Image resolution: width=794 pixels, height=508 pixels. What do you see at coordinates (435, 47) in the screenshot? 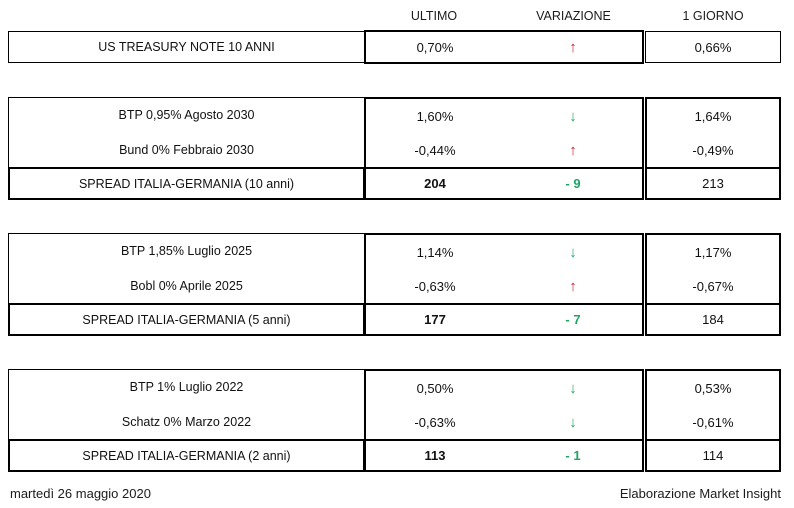
I see `us-treasury-ultimo-value: 0,70%` at bounding box center [435, 47].